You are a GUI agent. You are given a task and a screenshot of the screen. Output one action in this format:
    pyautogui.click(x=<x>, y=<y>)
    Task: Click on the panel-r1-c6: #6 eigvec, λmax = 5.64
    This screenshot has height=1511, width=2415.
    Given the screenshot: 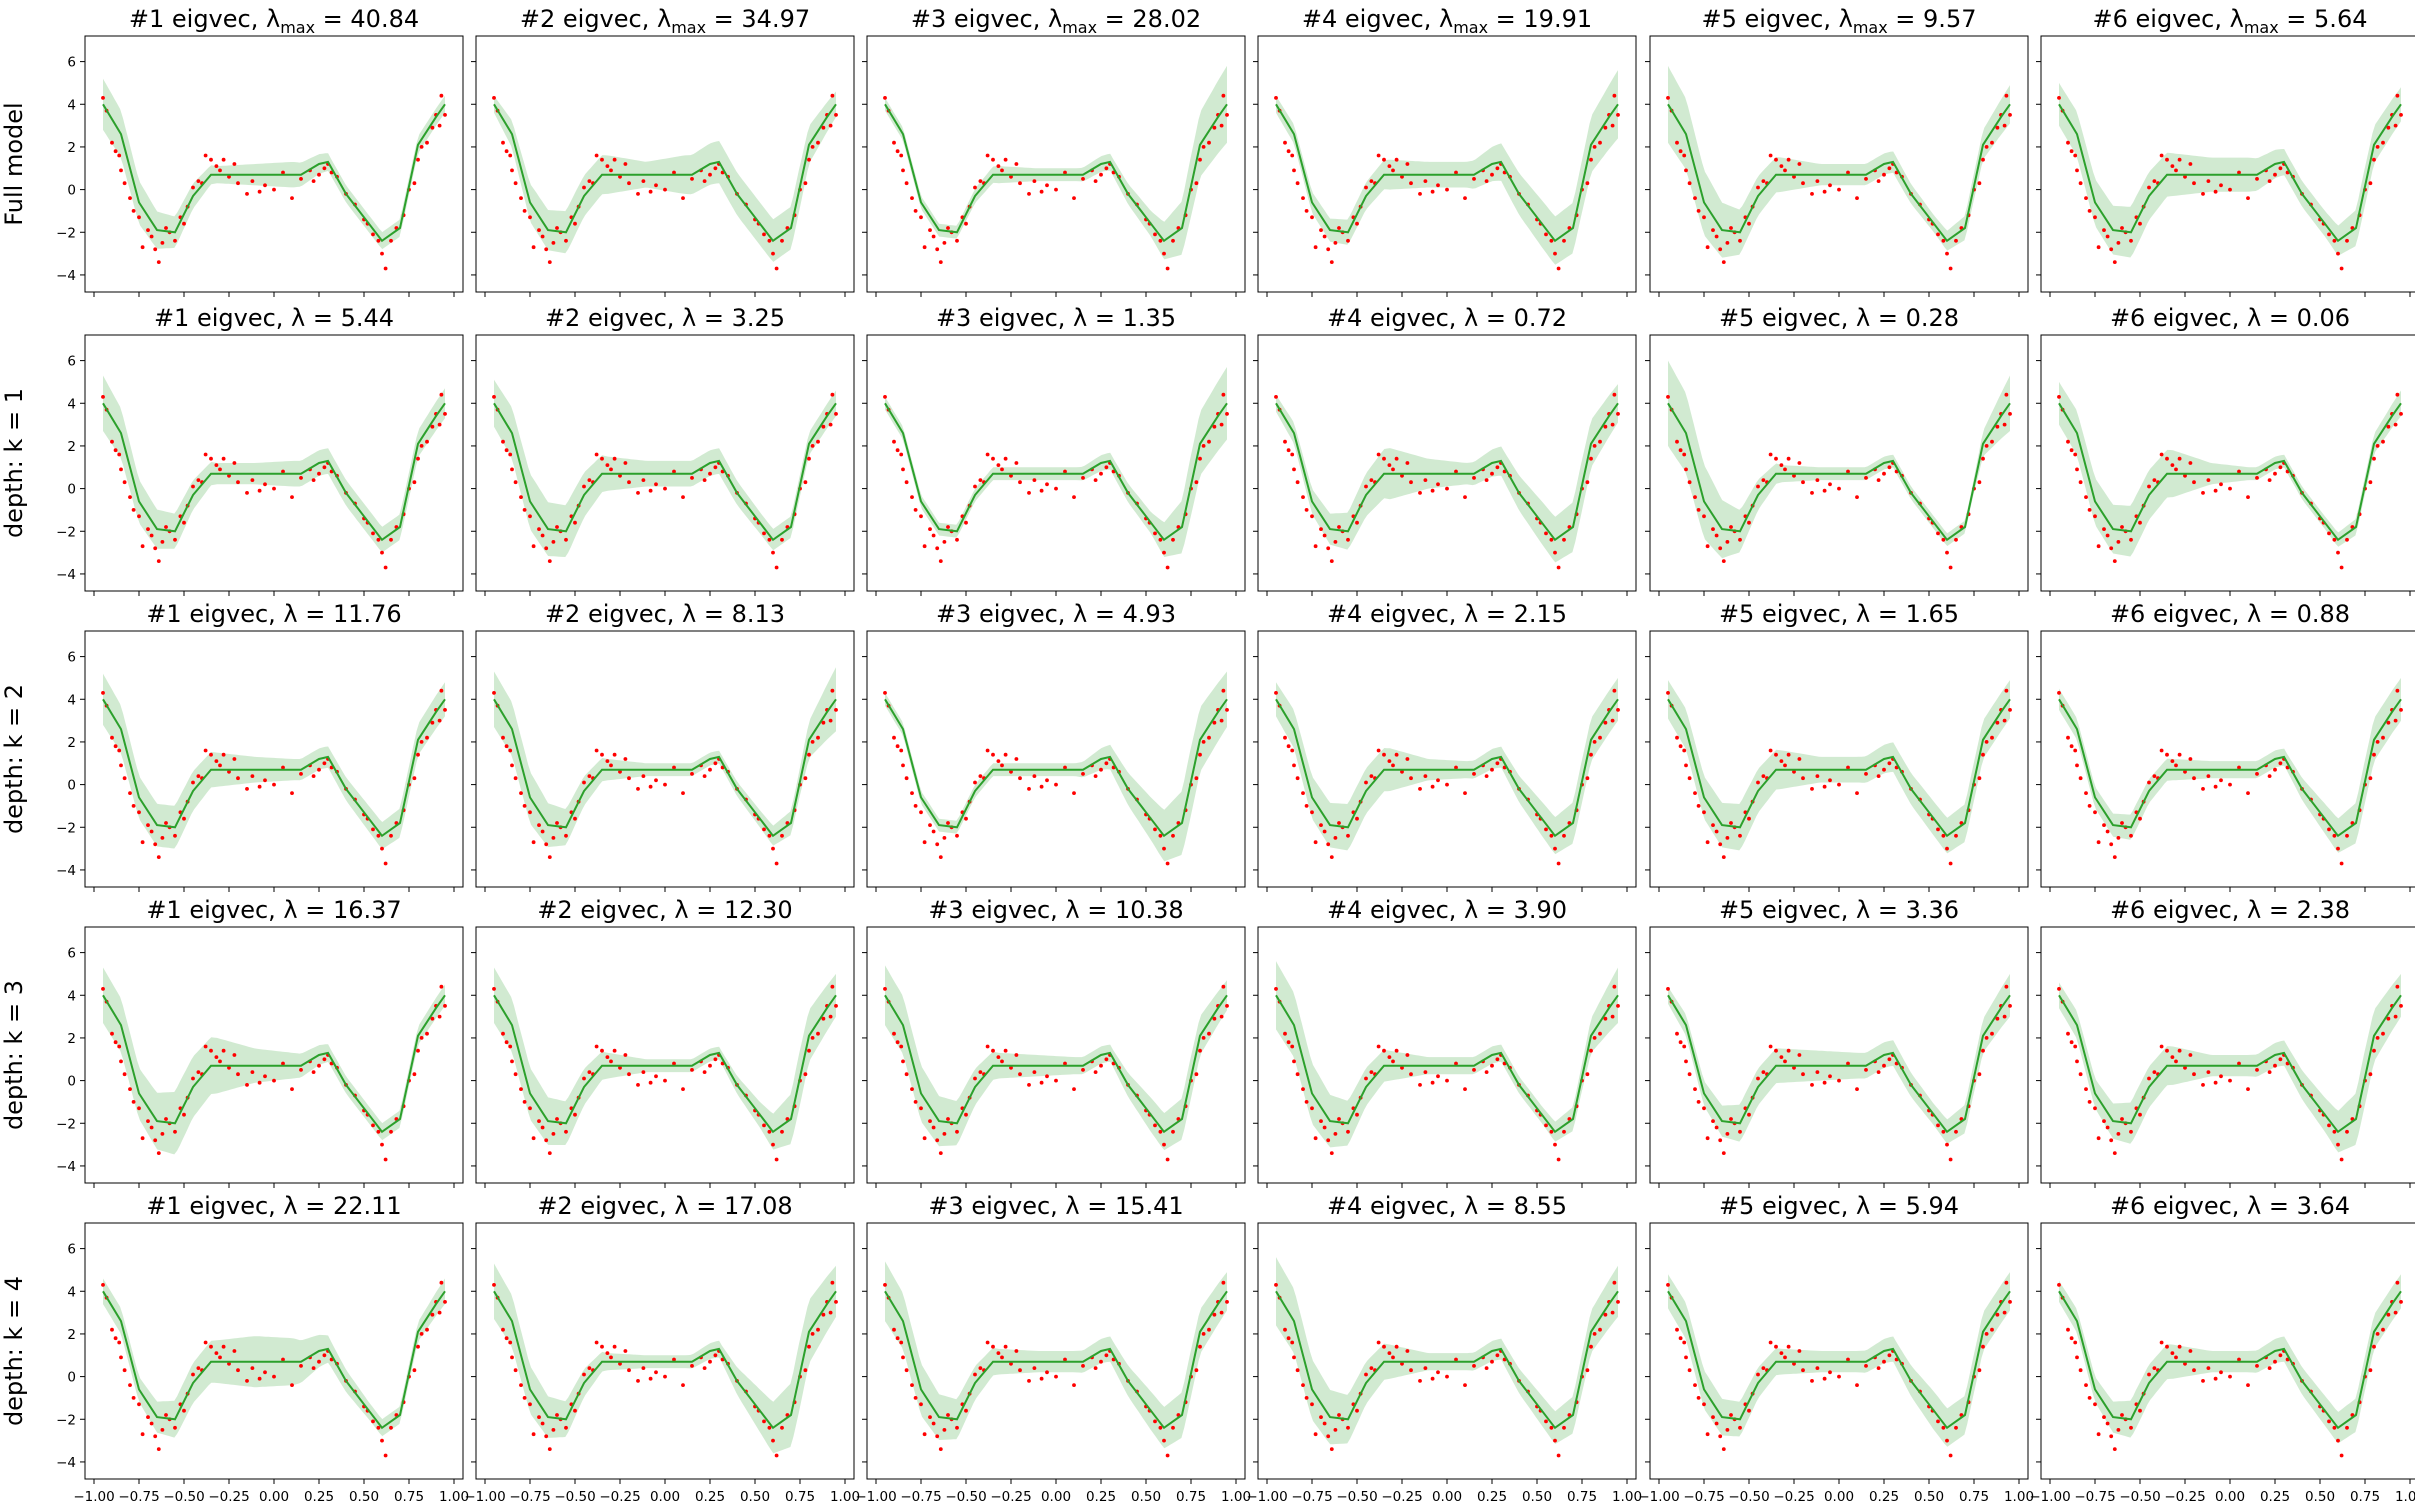 What is the action you would take?
    pyautogui.click(x=2225, y=151)
    